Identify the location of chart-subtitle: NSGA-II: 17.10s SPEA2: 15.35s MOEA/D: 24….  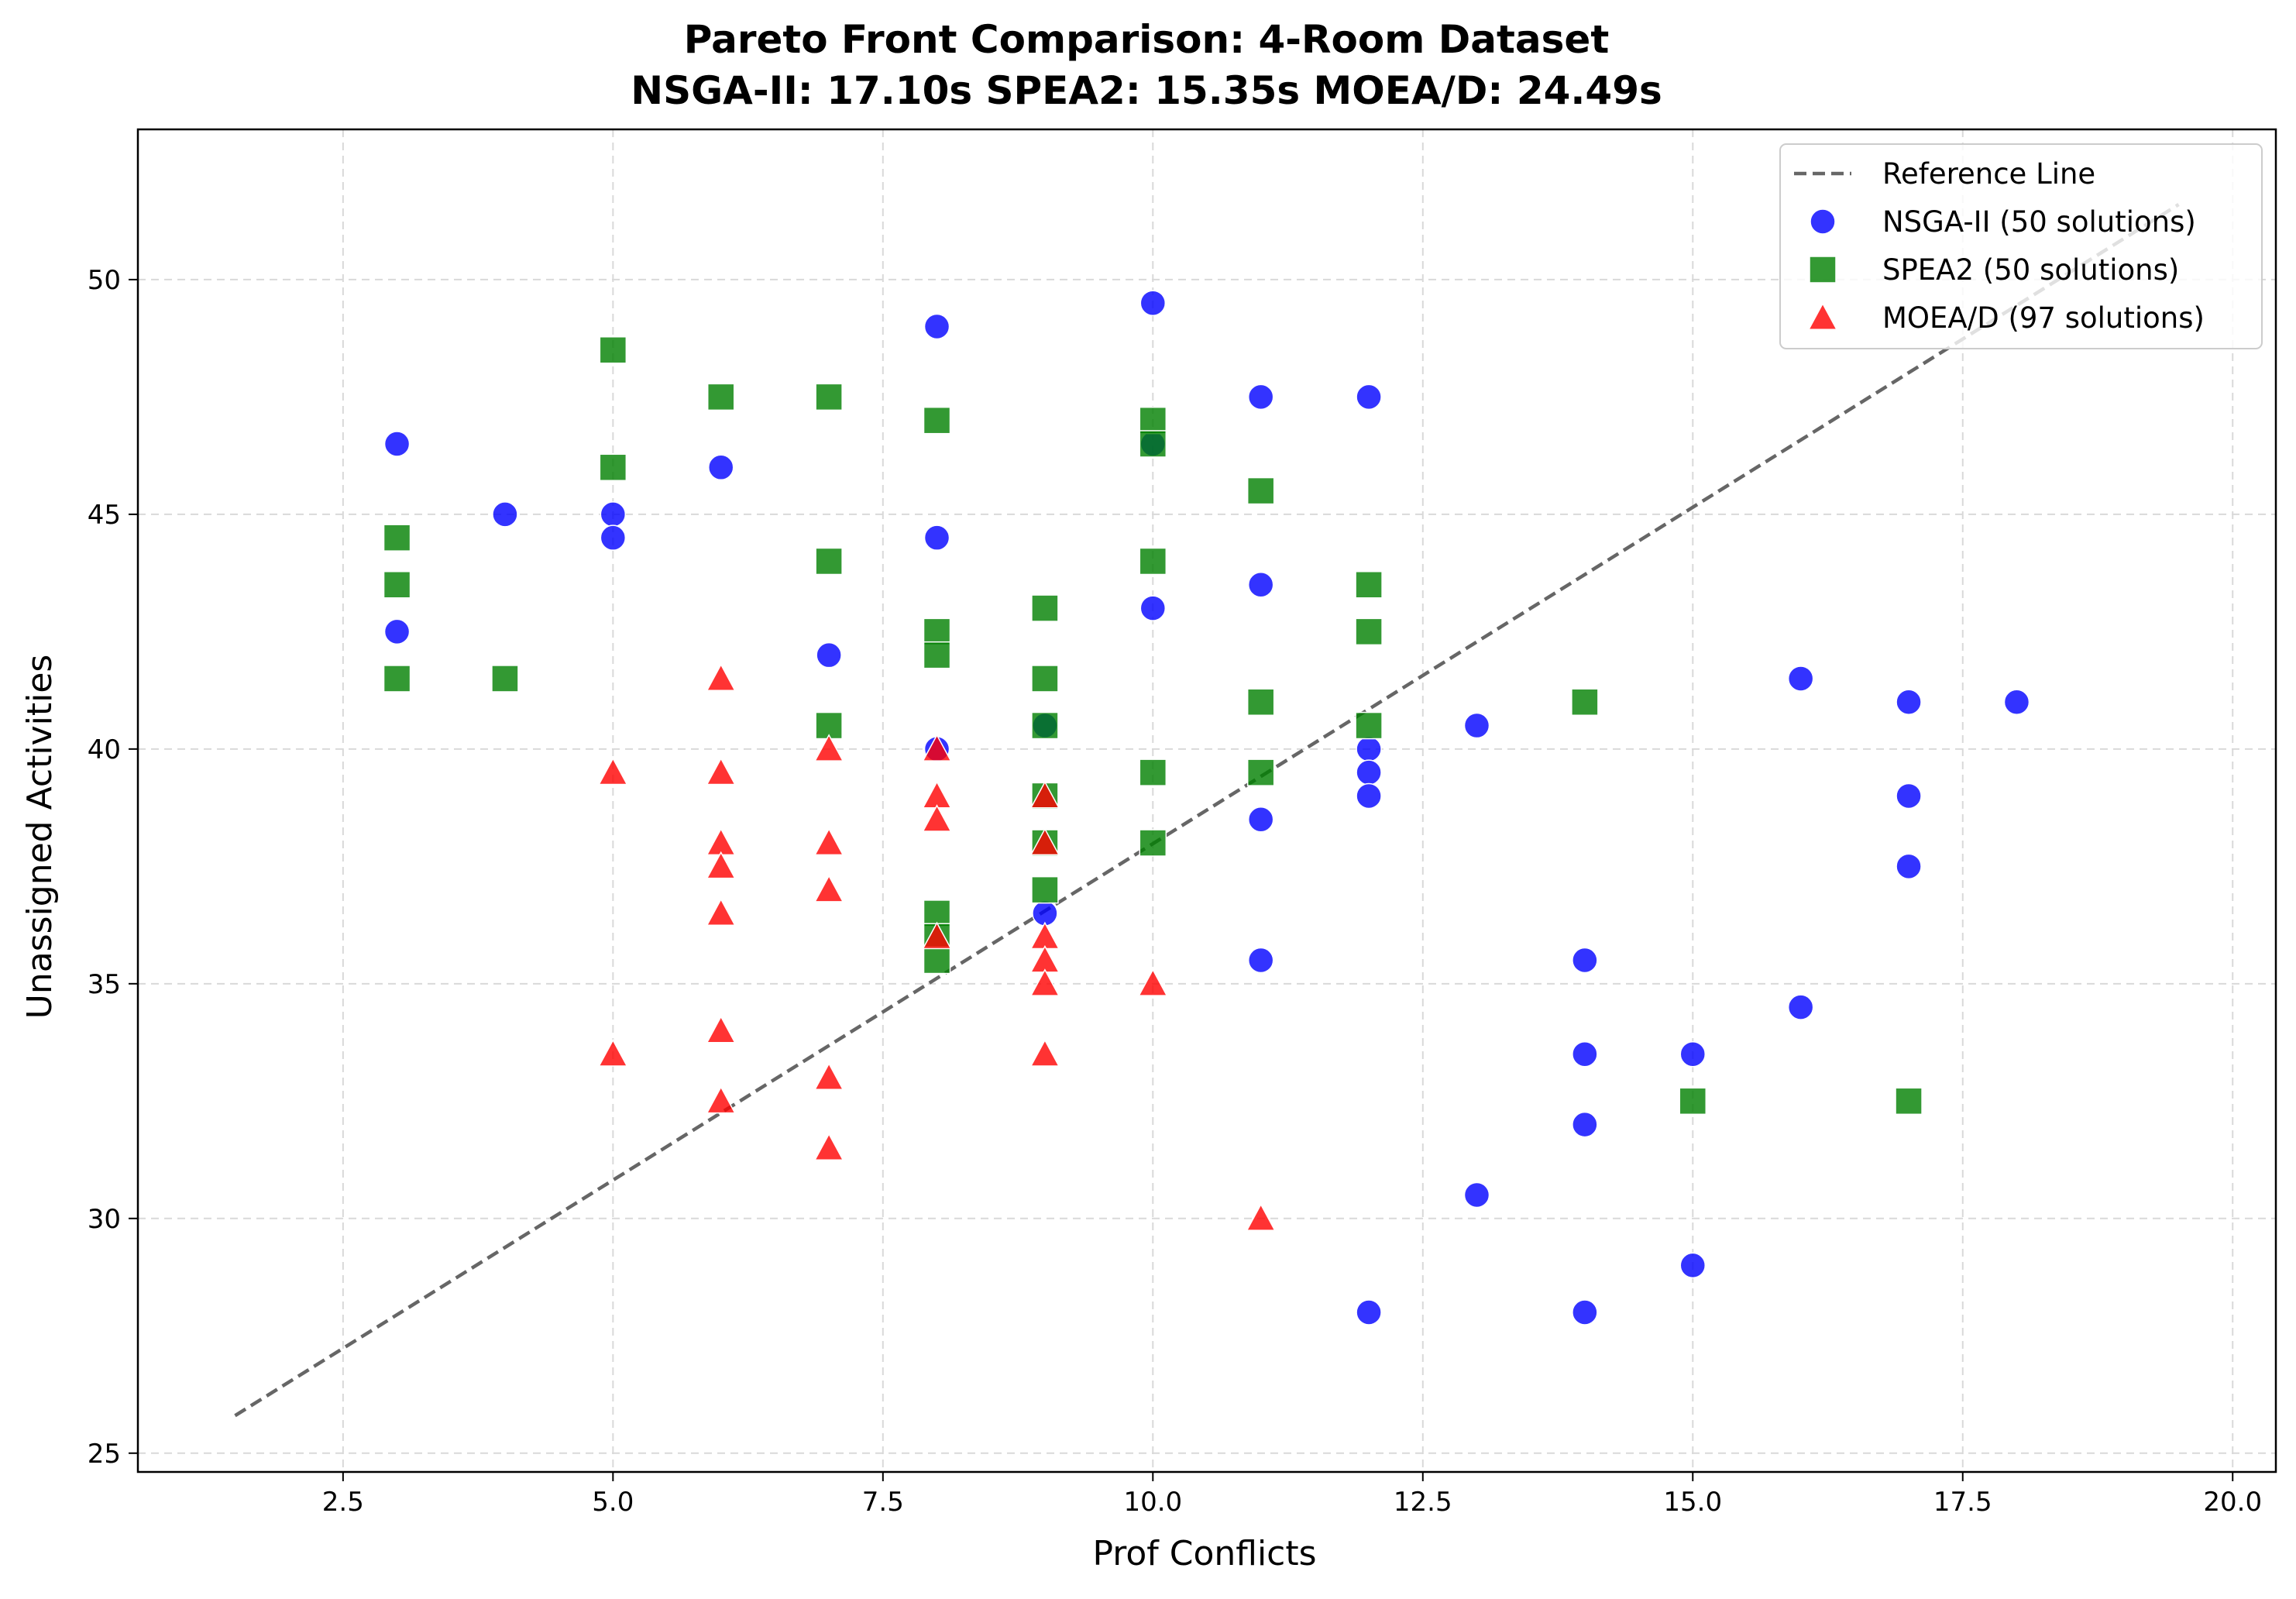
(1146, 91).